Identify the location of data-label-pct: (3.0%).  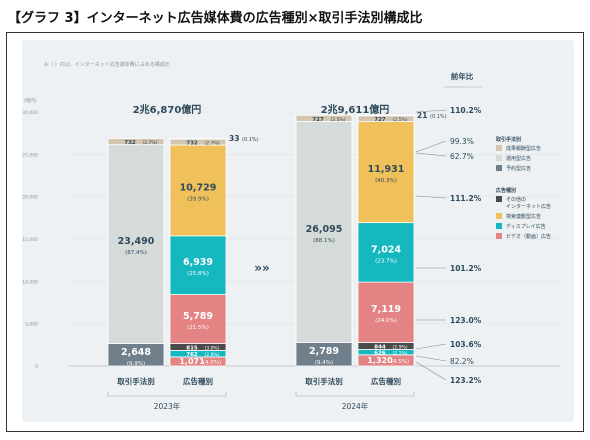
(212, 349).